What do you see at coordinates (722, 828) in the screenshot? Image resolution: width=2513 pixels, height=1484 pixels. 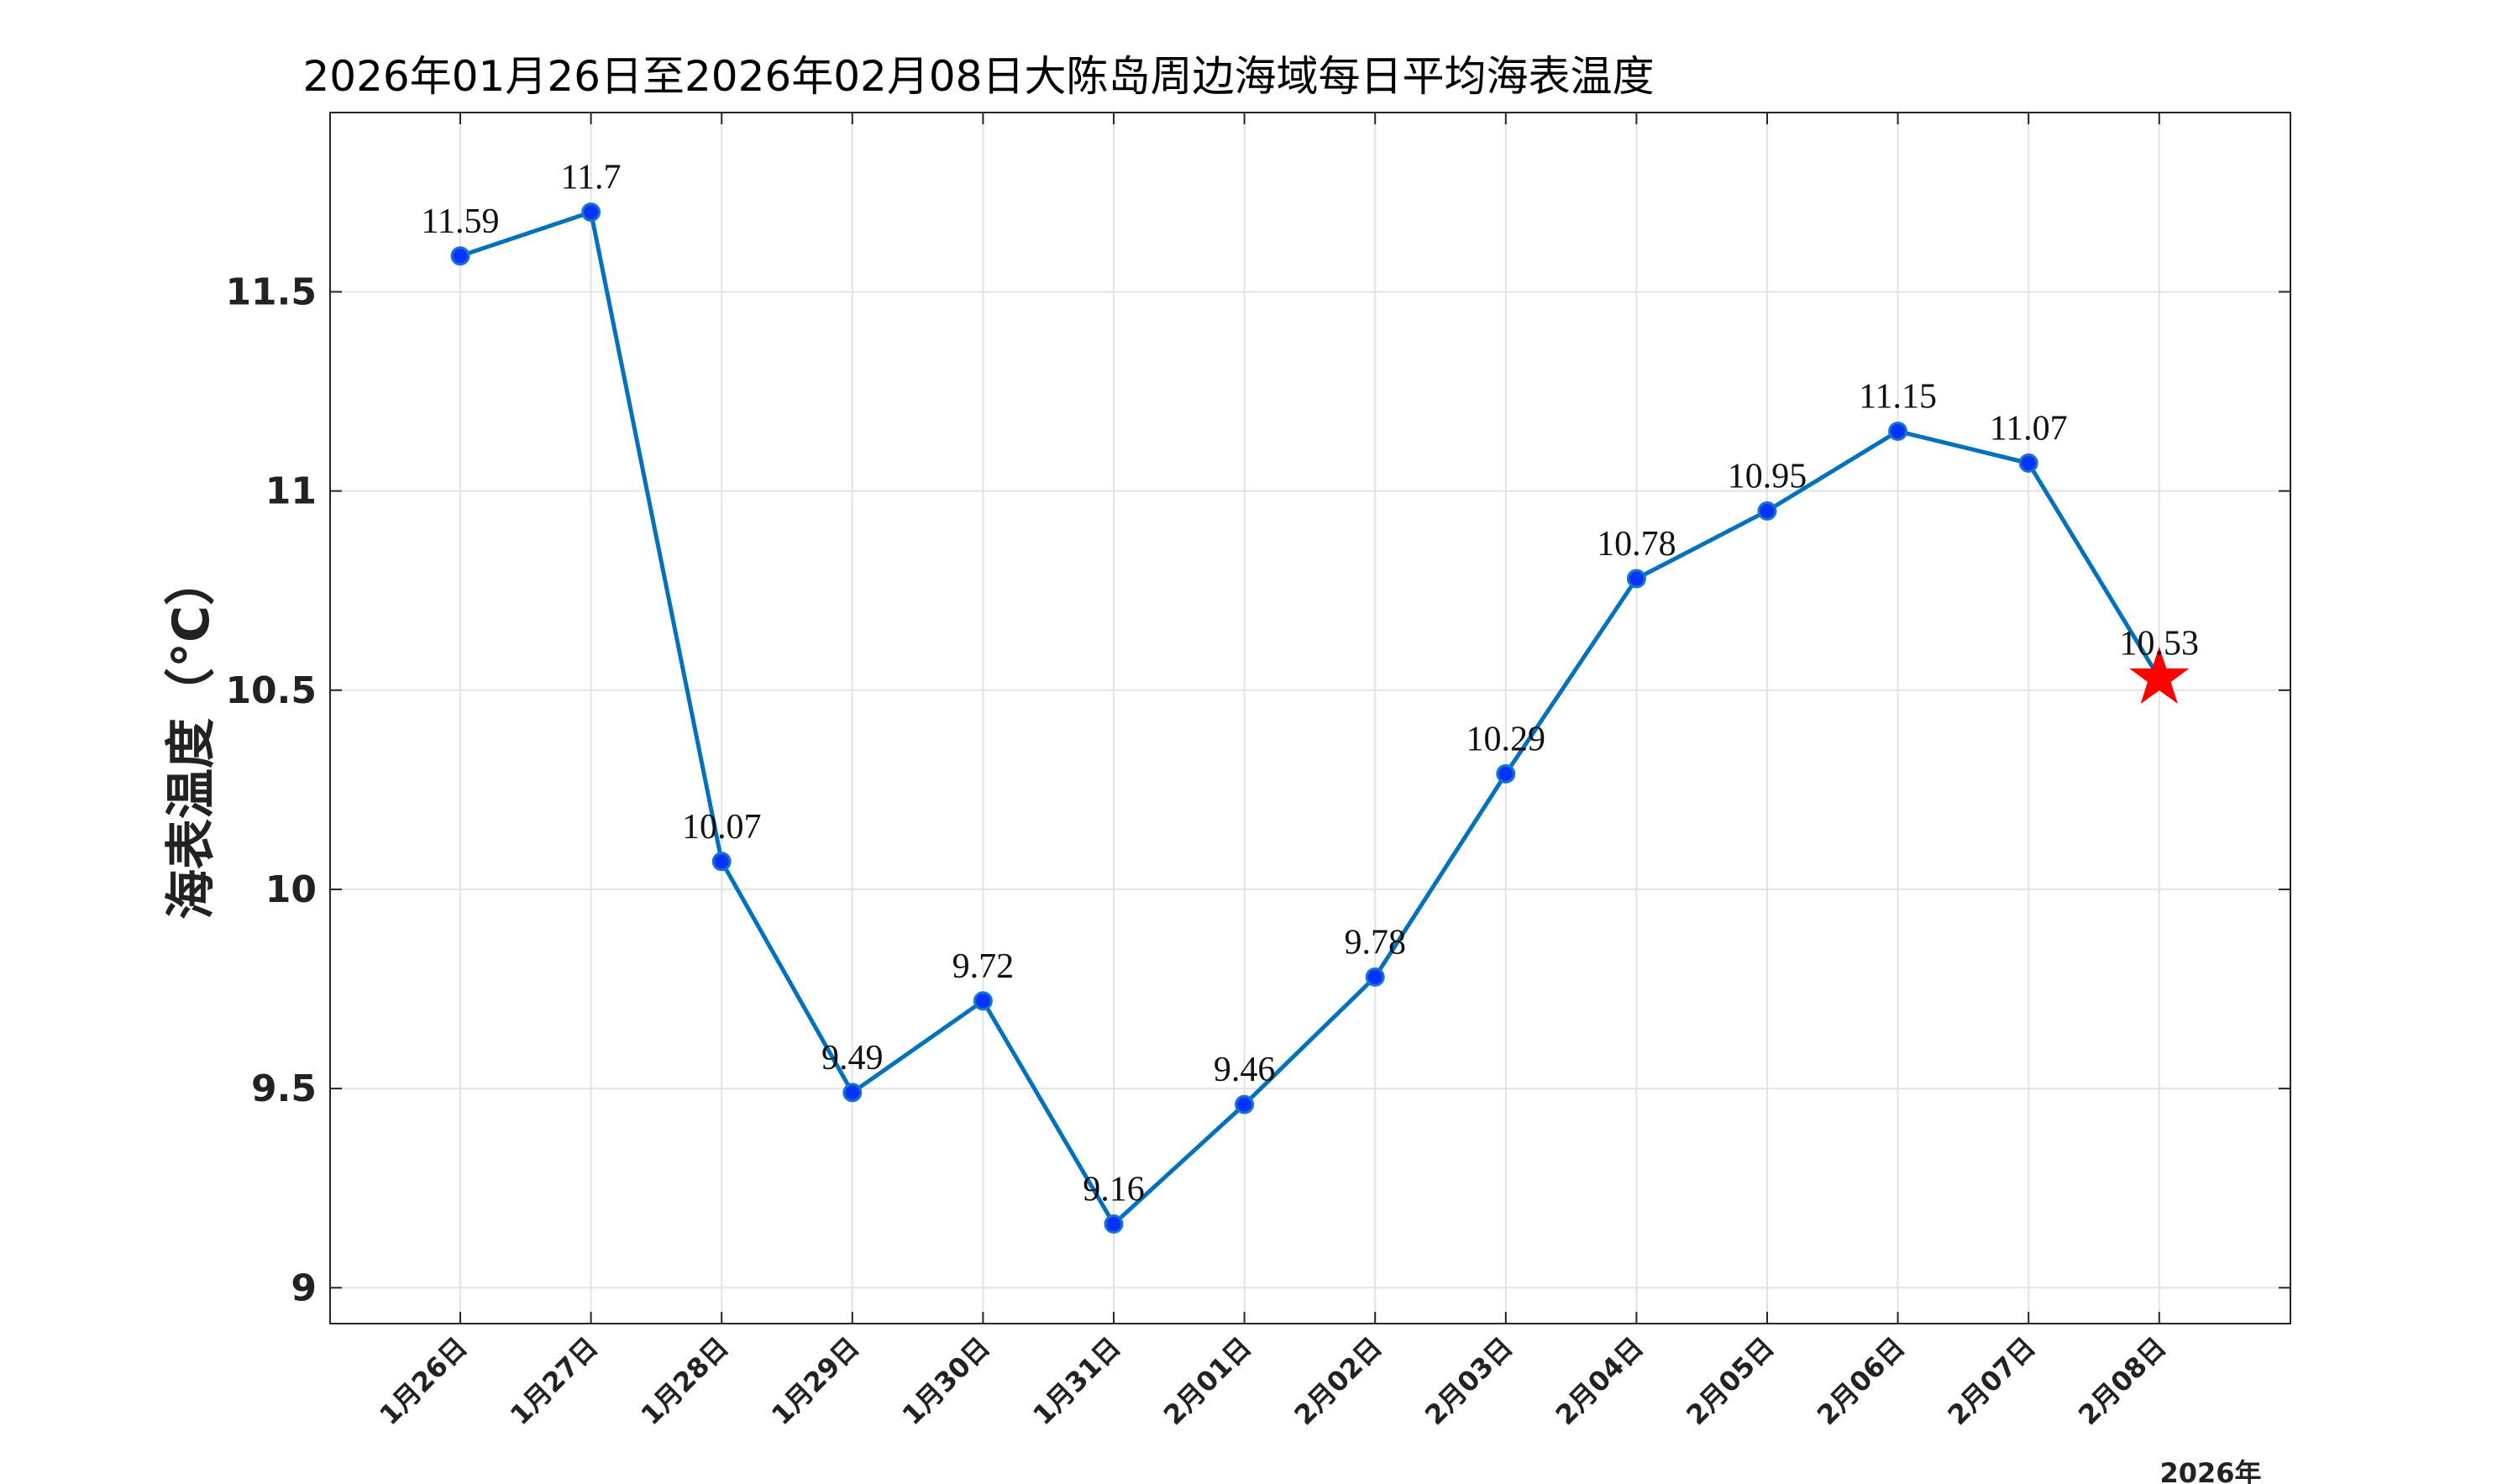 I see `data-label: 10.07` at bounding box center [722, 828].